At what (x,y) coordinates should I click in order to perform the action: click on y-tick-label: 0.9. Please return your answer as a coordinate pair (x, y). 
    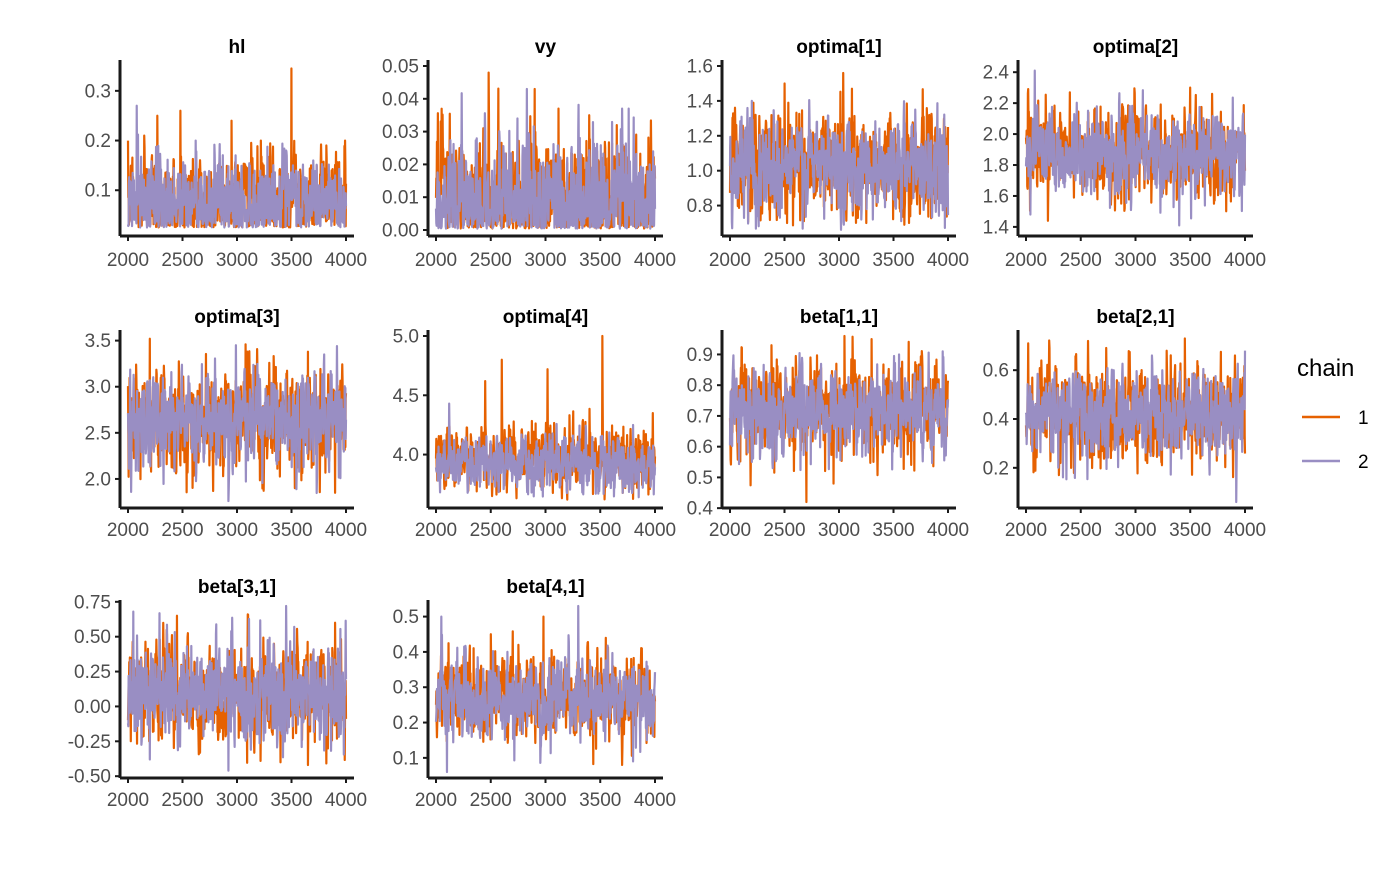
    Looking at the image, I should click on (700, 355).